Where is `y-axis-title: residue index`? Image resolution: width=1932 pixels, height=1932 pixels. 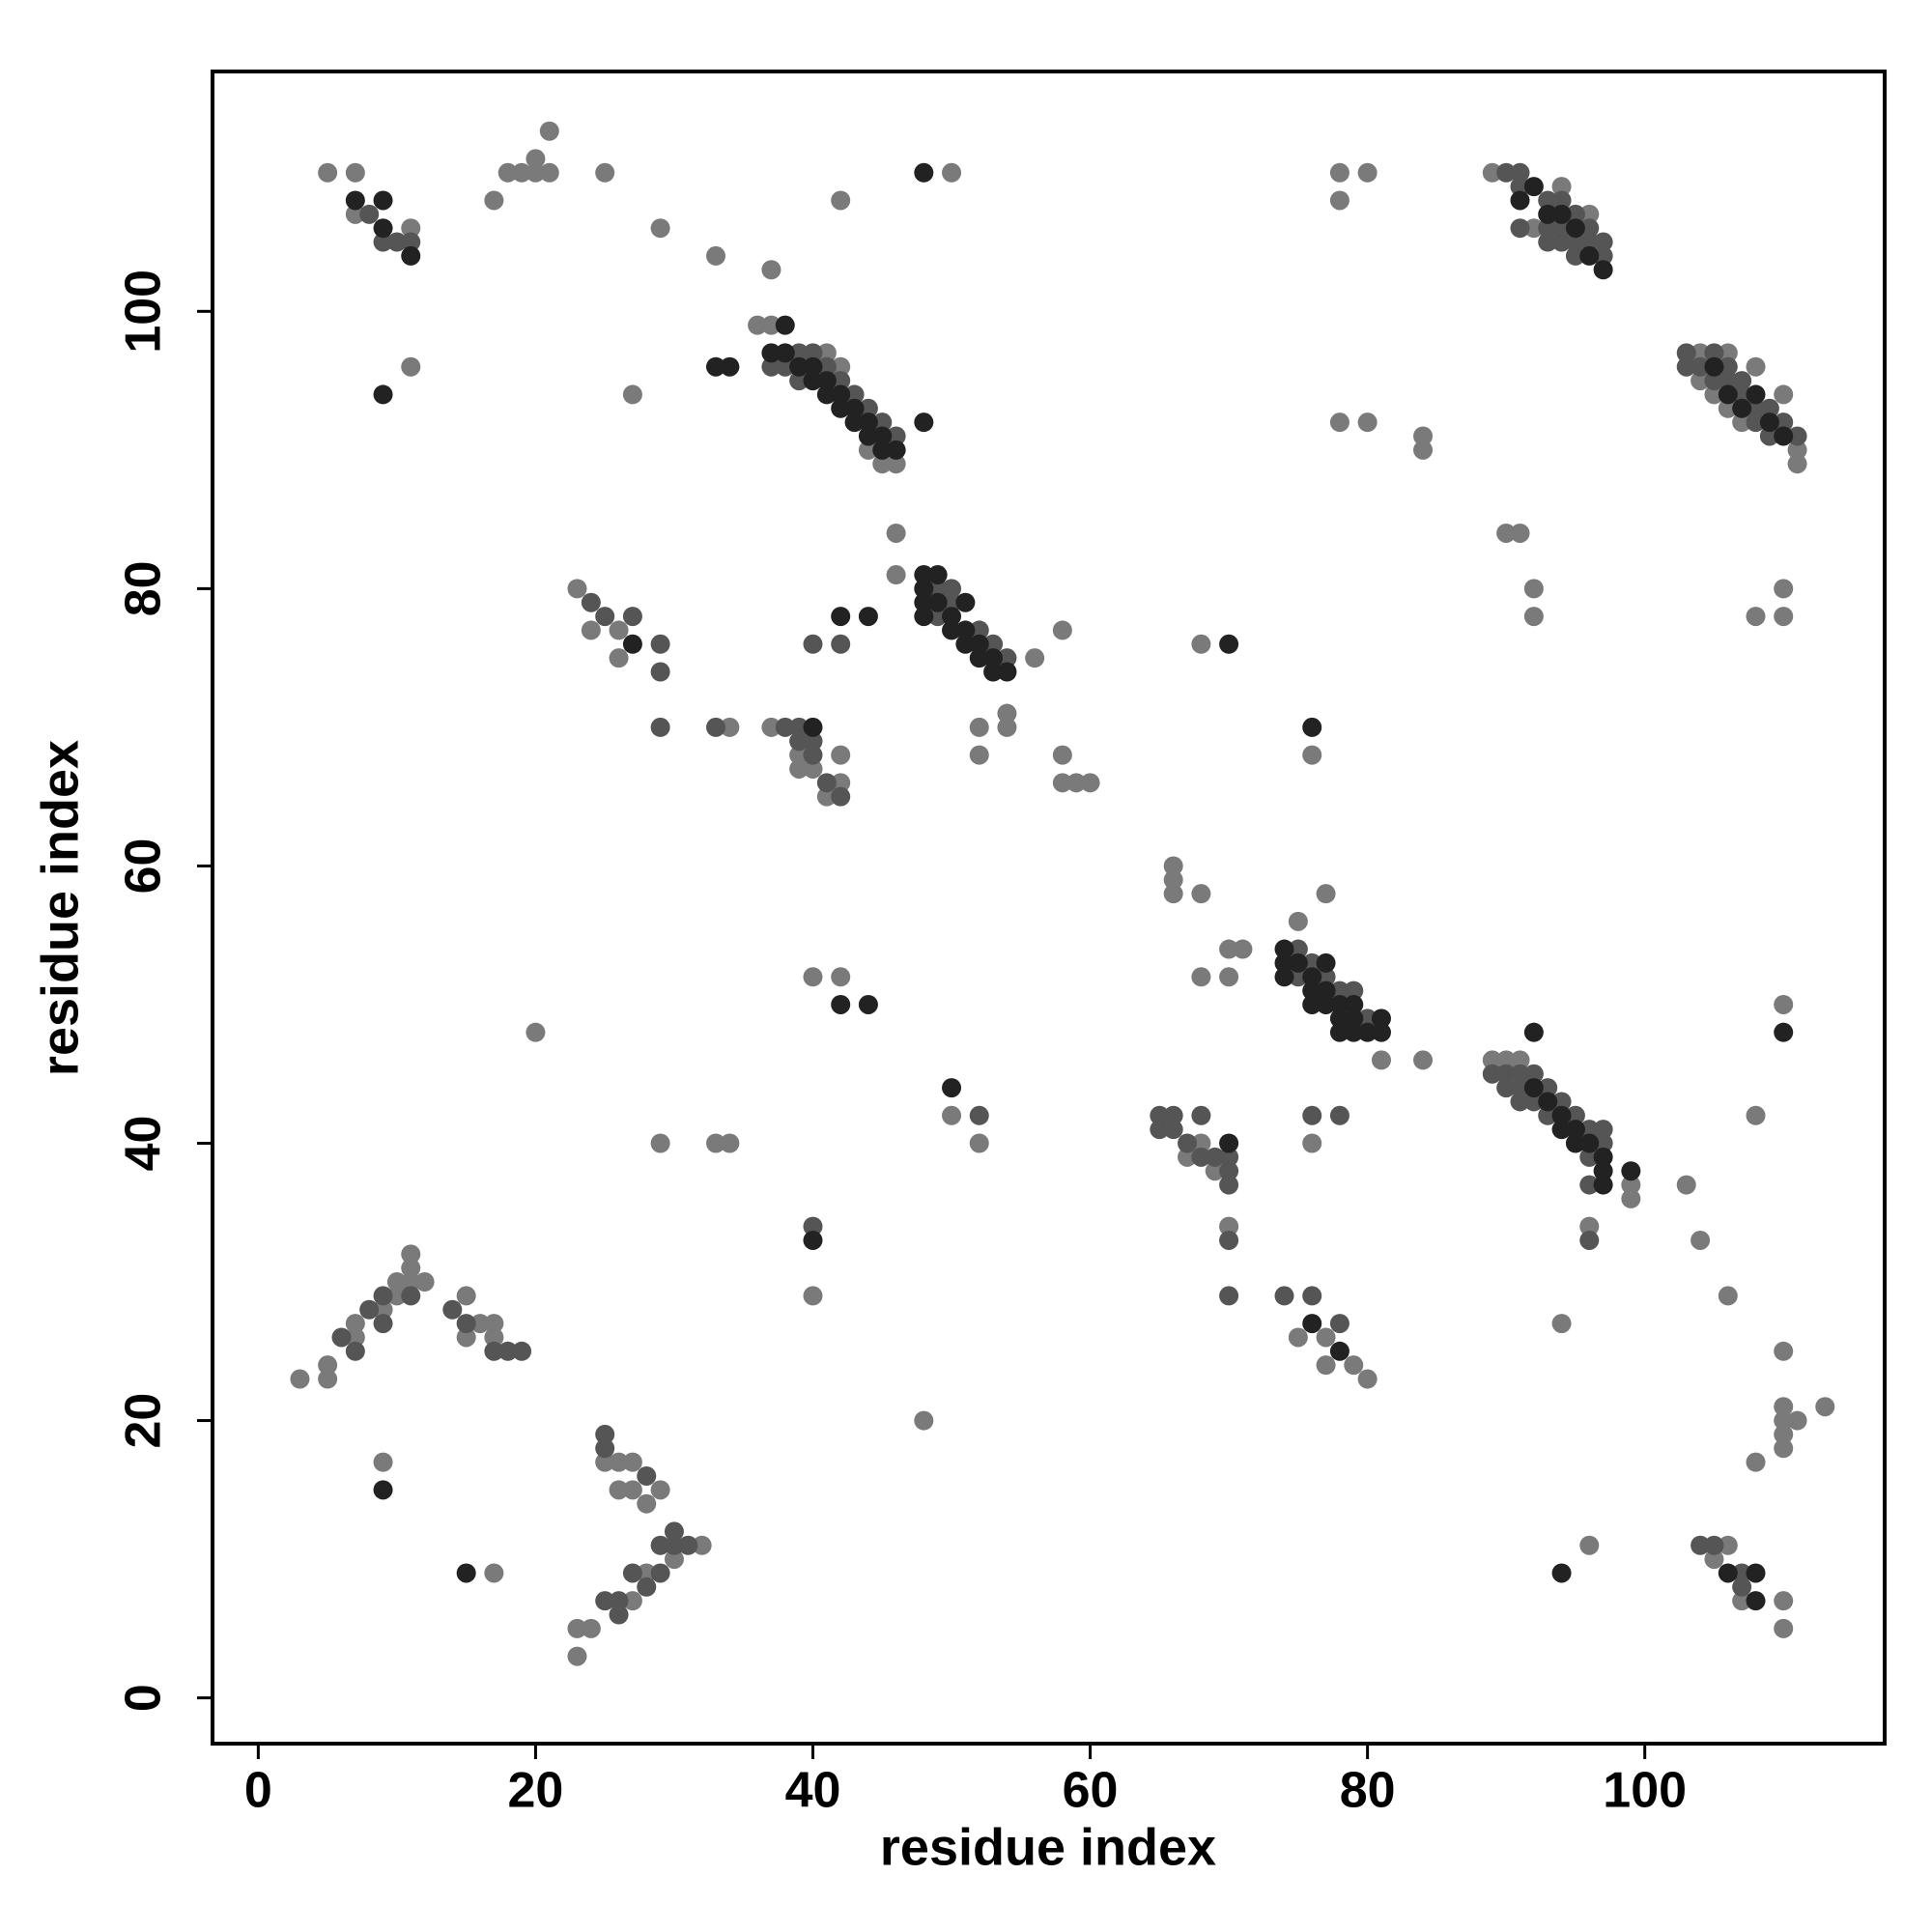 y-axis-title: residue index is located at coordinates (60, 908).